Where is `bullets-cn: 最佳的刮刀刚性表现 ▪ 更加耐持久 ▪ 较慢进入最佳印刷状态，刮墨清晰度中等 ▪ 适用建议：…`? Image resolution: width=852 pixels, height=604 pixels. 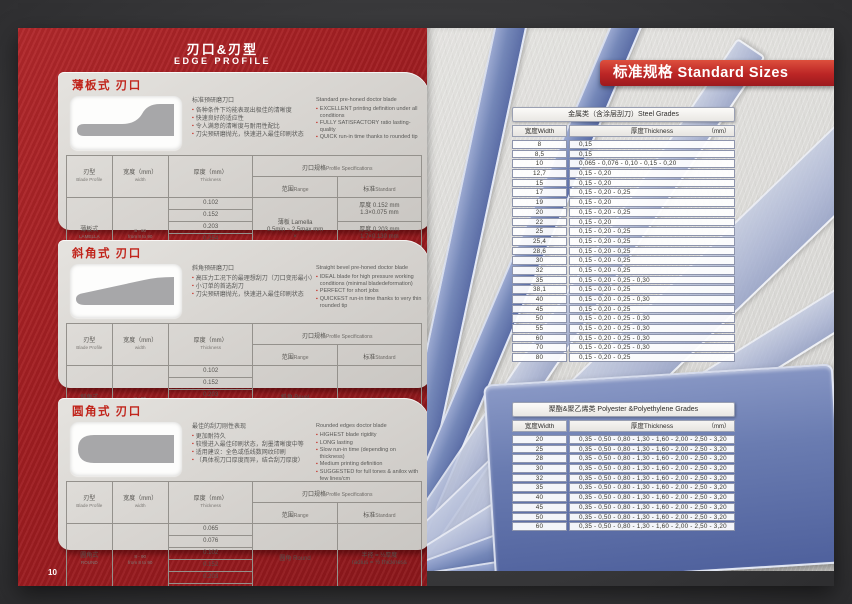 bullets-cn: 最佳的刮刀刚性表现 ▪ 更加耐持久 ▪ 较慢进入最佳印刷状态，刮墨清晰度中等 ▪ 适用建议：… is located at coordinates (253, 444).